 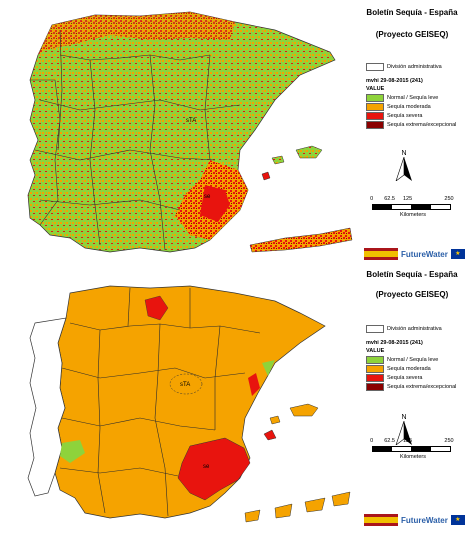 I want to click on madrid-outline, so click(x=186, y=384).